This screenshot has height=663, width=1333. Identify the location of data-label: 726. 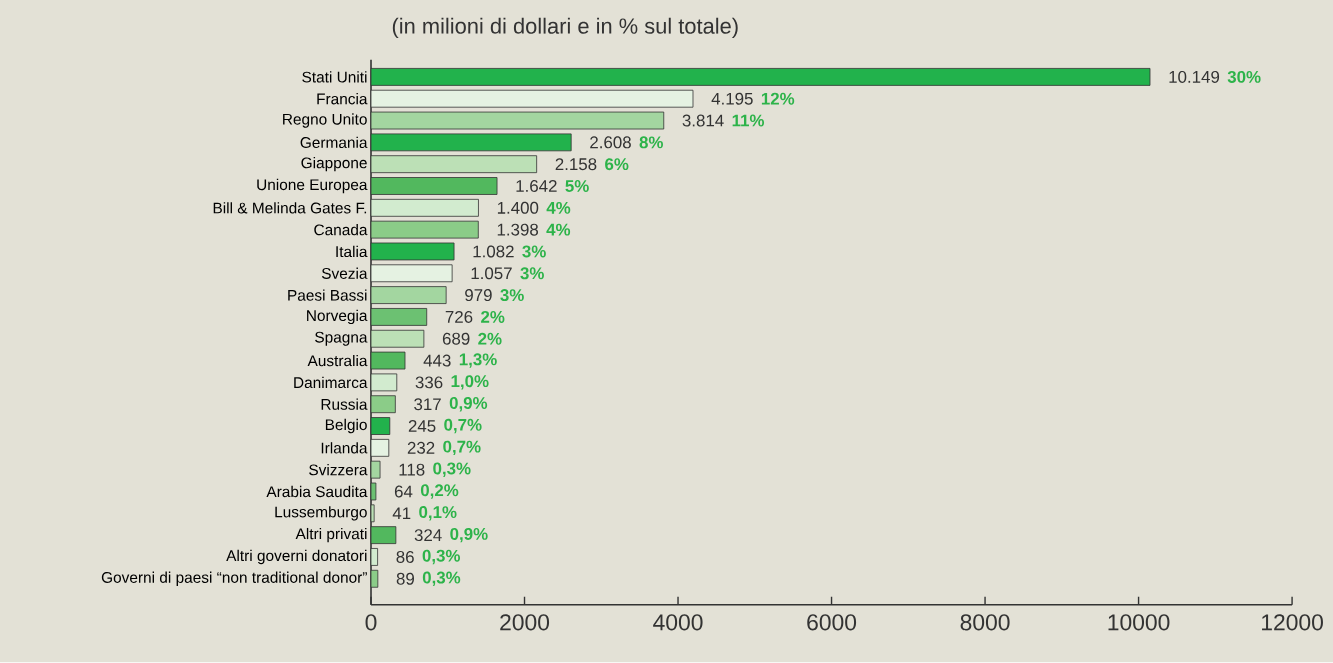
(459, 317).